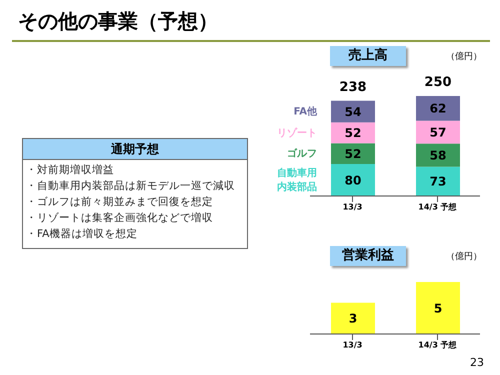 This screenshot has width=500, height=375. I want to click on total-label: 250, so click(438, 82).